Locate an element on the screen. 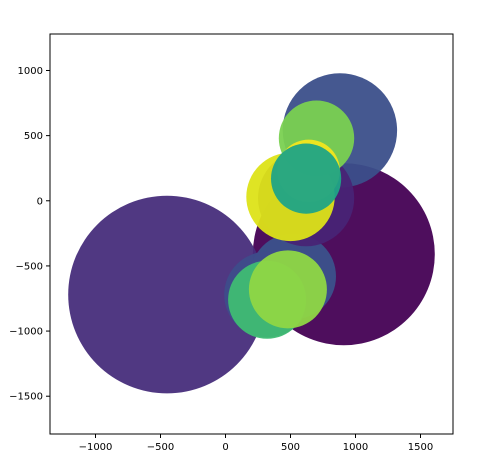 Image resolution: width=487 pixels, height=474 pixels. y-tick-label: 1000 is located at coordinates (30, 71).